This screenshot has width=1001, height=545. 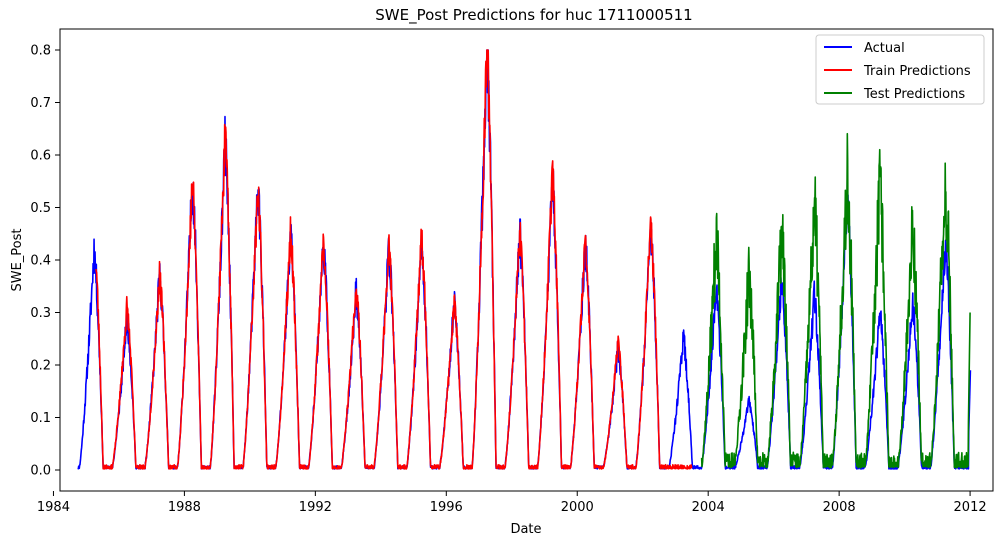 I want to click on y-tick-label: 0.4, so click(x=40, y=261).